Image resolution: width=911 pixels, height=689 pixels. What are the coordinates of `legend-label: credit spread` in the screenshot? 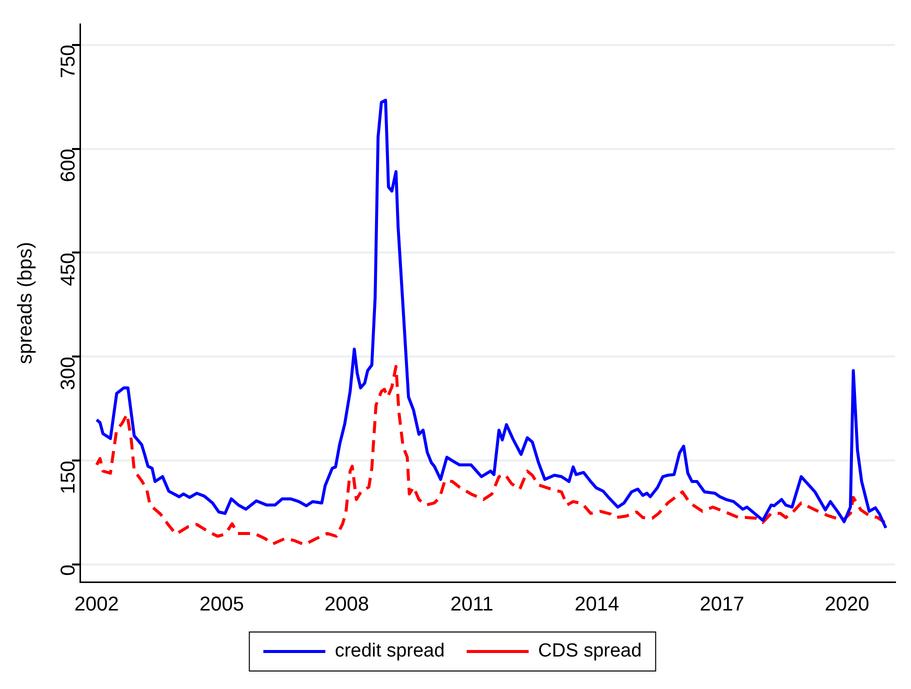 It's located at (389, 651).